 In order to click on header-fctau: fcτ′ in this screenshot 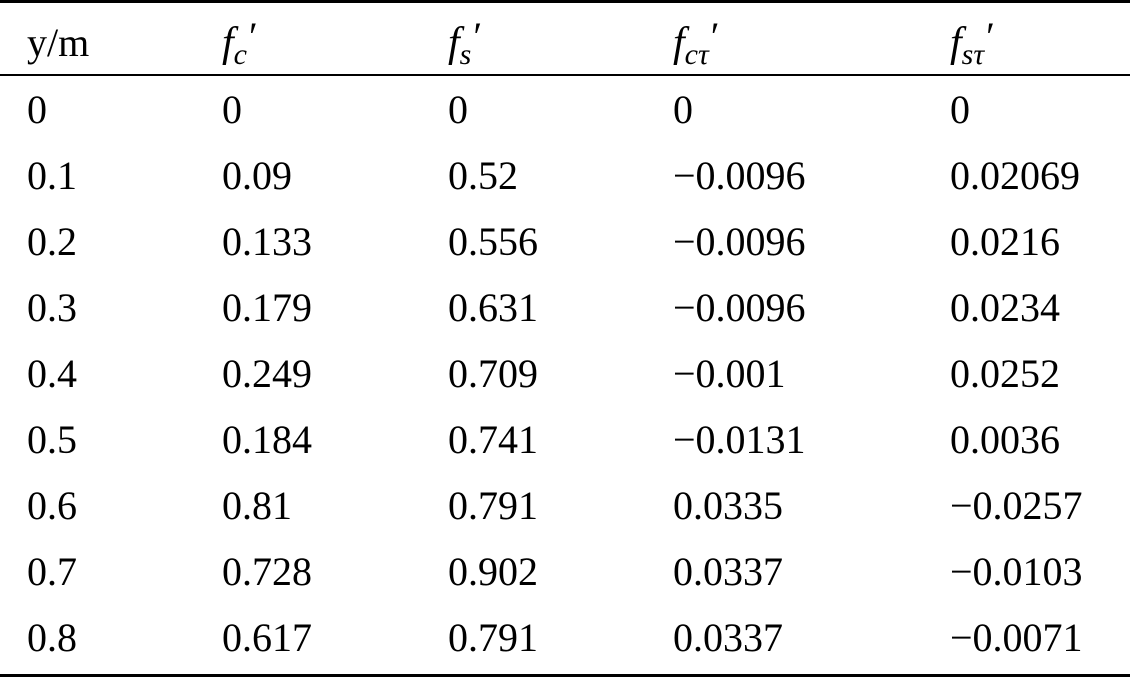, I will do `click(696, 39)`.